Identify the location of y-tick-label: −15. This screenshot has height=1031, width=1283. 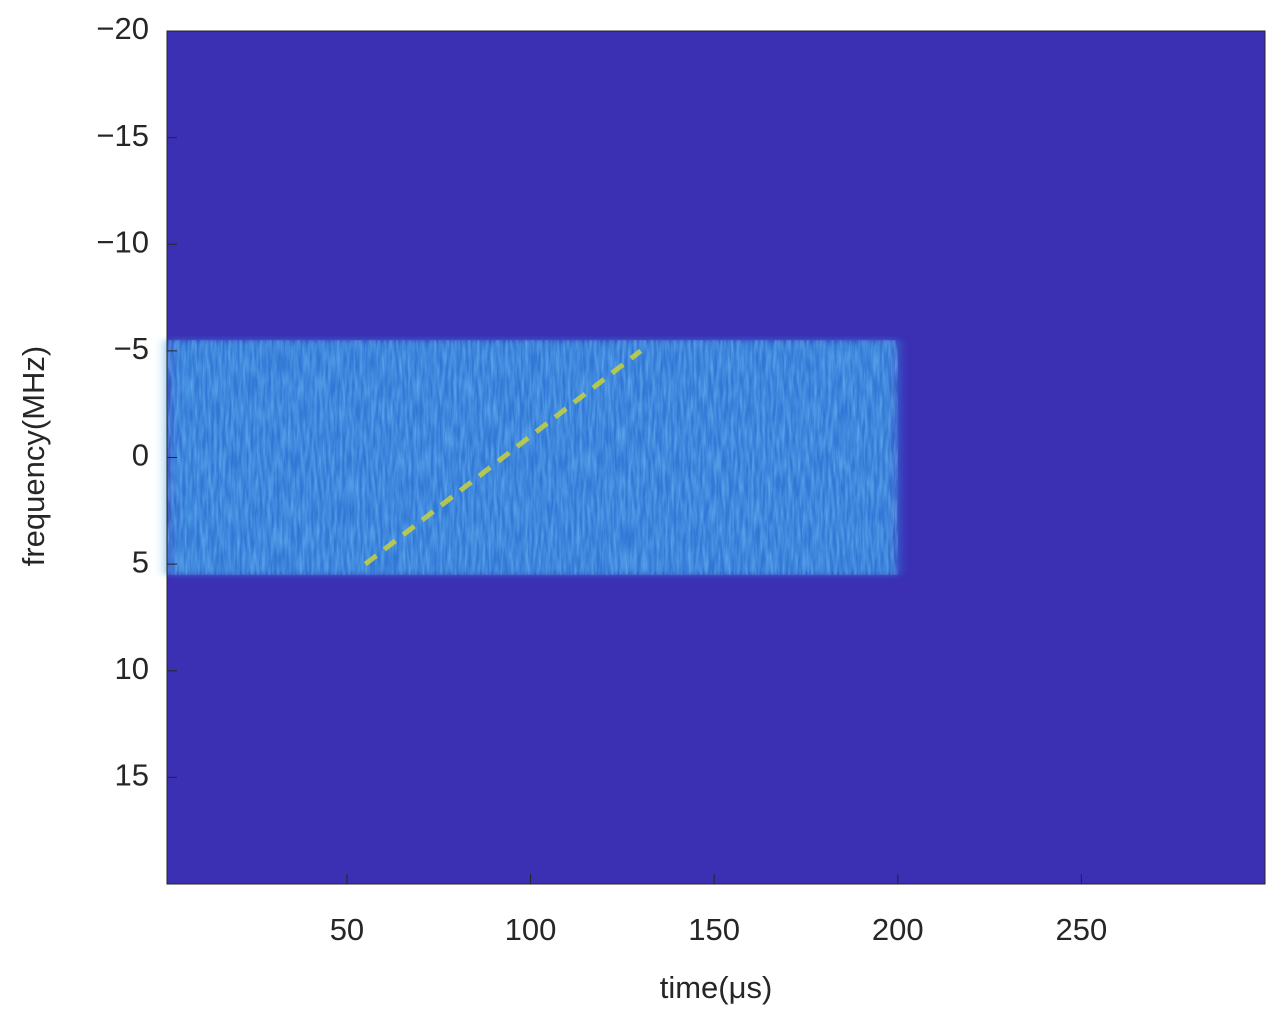
(122, 135).